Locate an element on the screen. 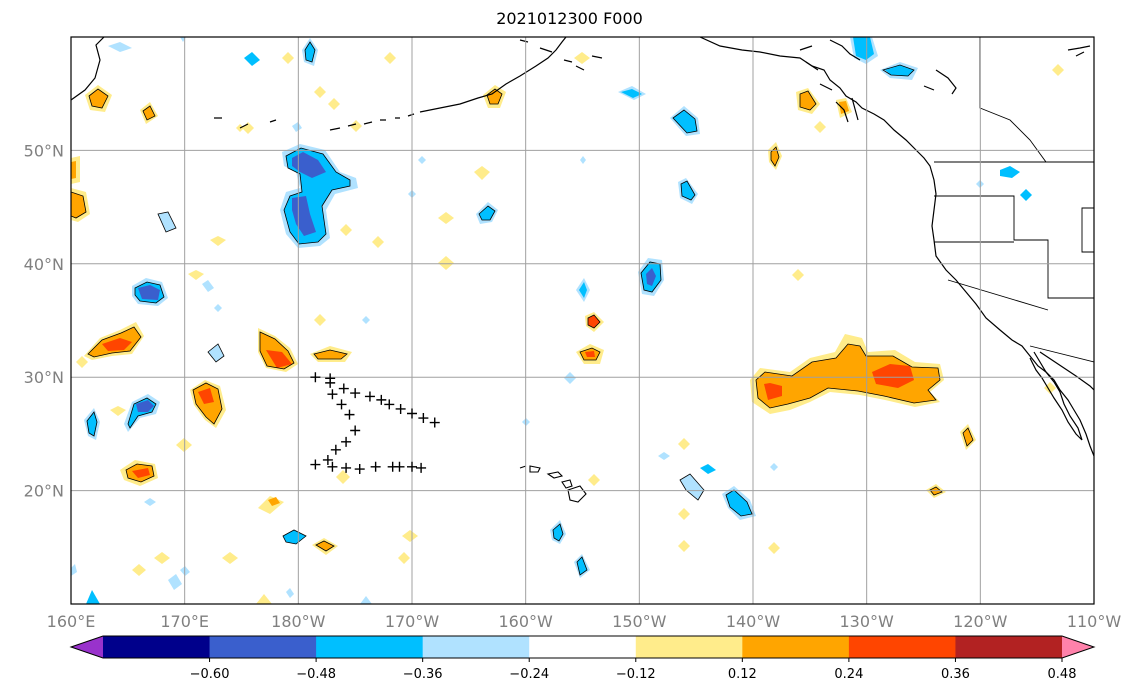 Image resolution: width=1139 pixels, height=698 pixels. latitude-label: 50°N is located at coordinates (44, 150).